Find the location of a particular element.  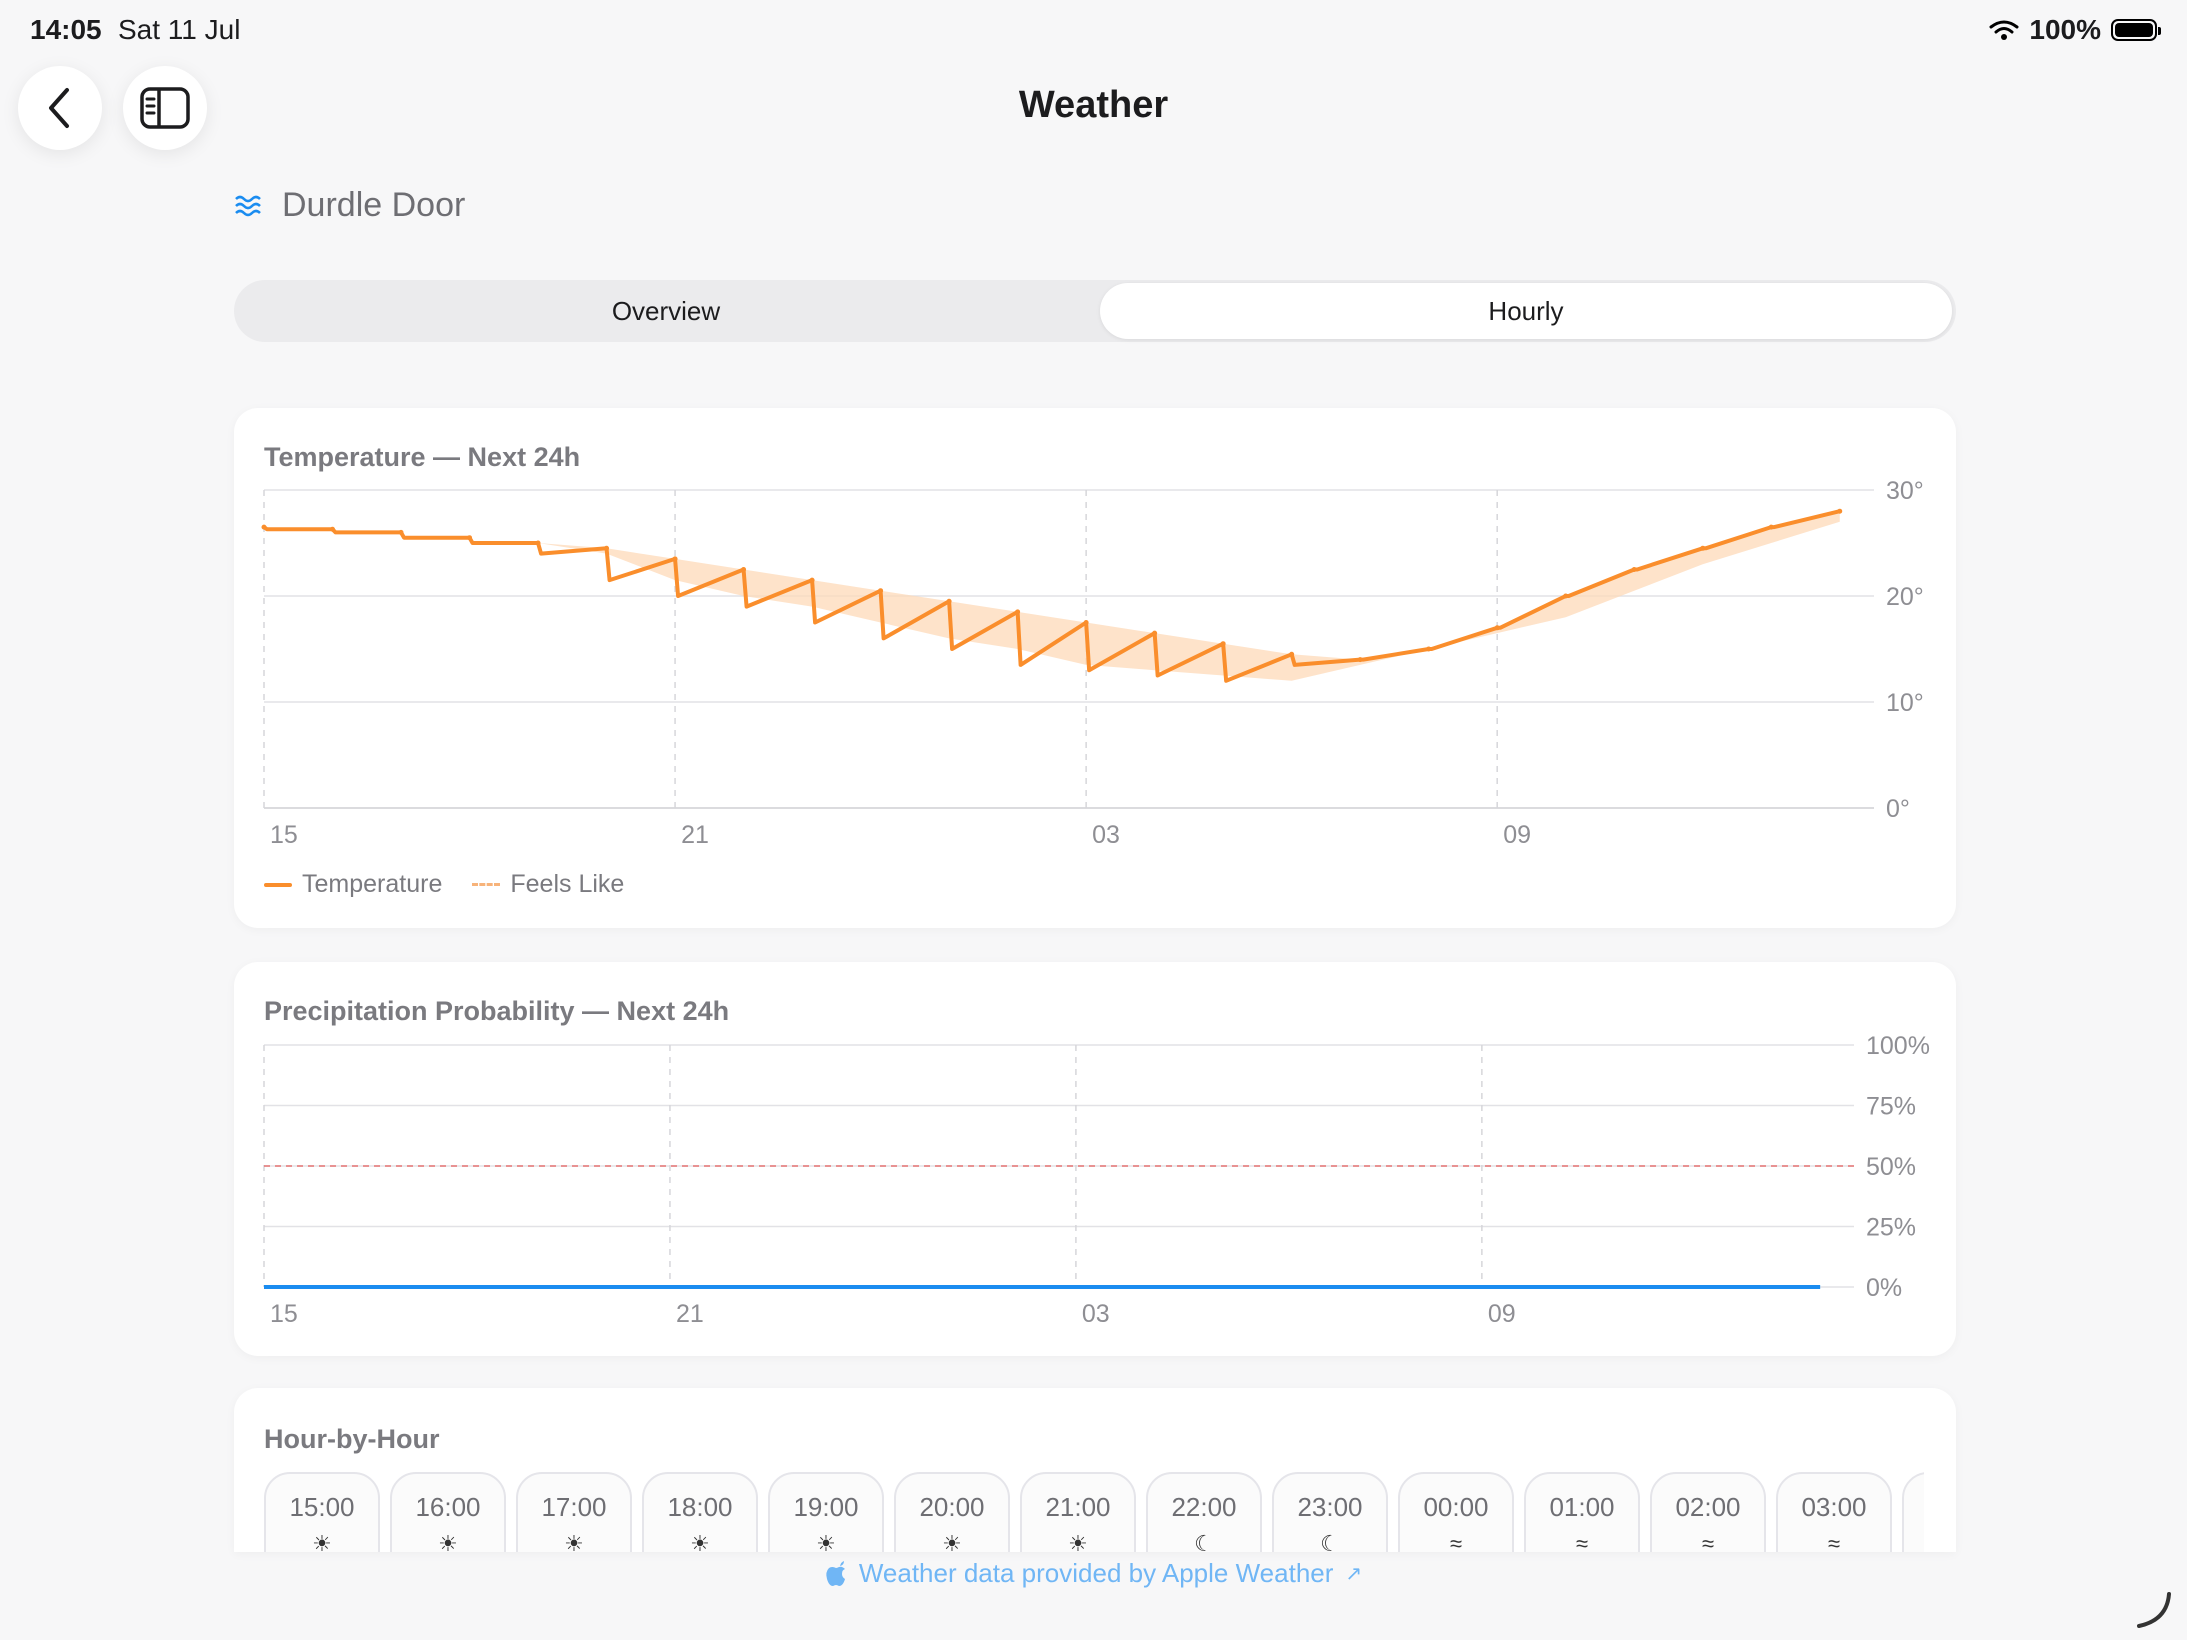

y-tick-label: 20° is located at coordinates (1905, 597).